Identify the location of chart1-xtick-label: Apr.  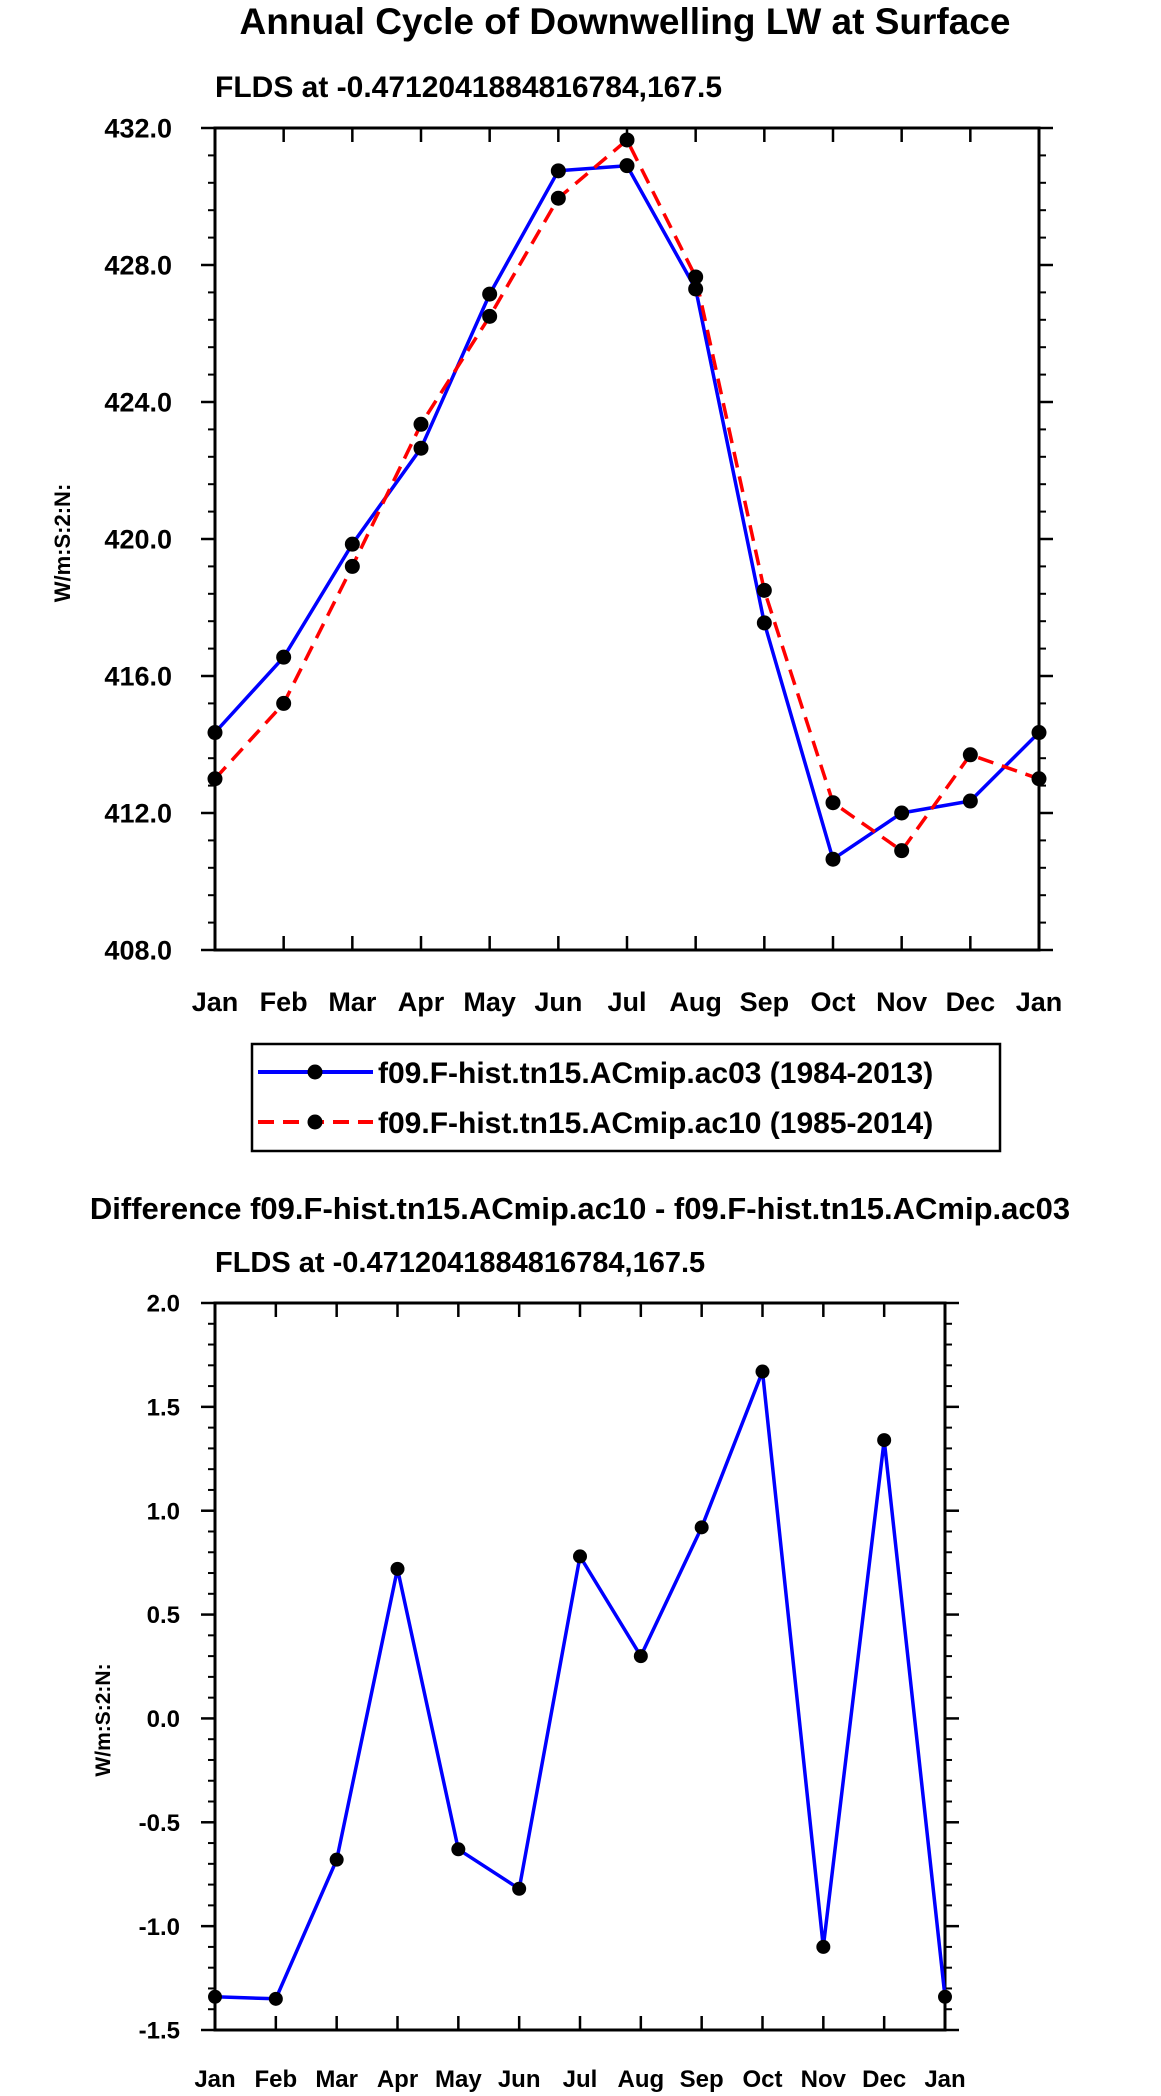
(421, 1002).